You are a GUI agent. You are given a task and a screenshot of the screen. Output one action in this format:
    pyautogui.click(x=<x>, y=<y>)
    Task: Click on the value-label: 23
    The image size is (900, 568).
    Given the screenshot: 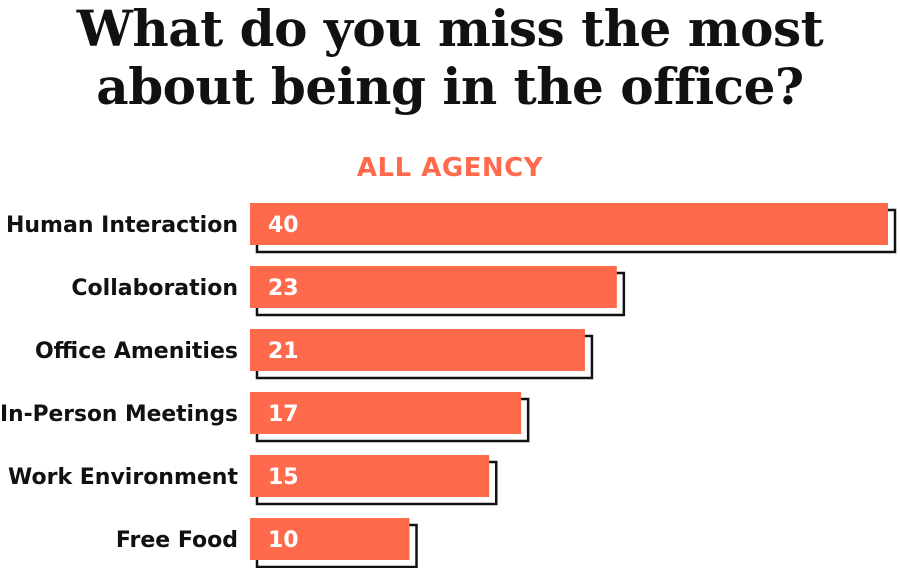 What is the action you would take?
    pyautogui.click(x=283, y=288)
    